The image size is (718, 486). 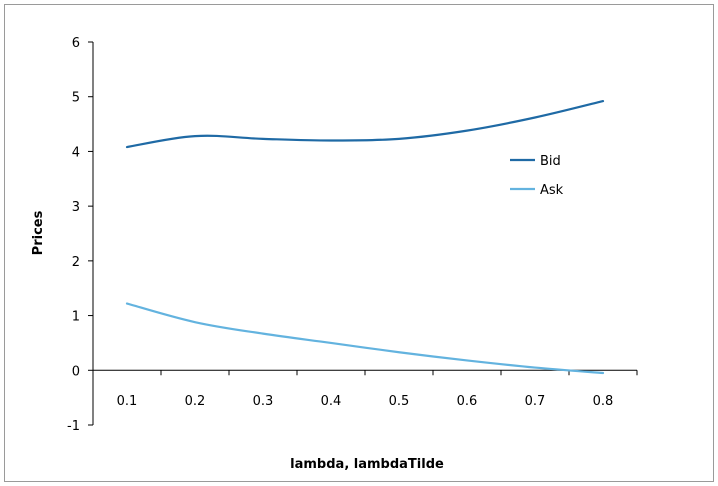 What do you see at coordinates (399, 401) in the screenshot?
I see `x-tick-label: 0.5` at bounding box center [399, 401].